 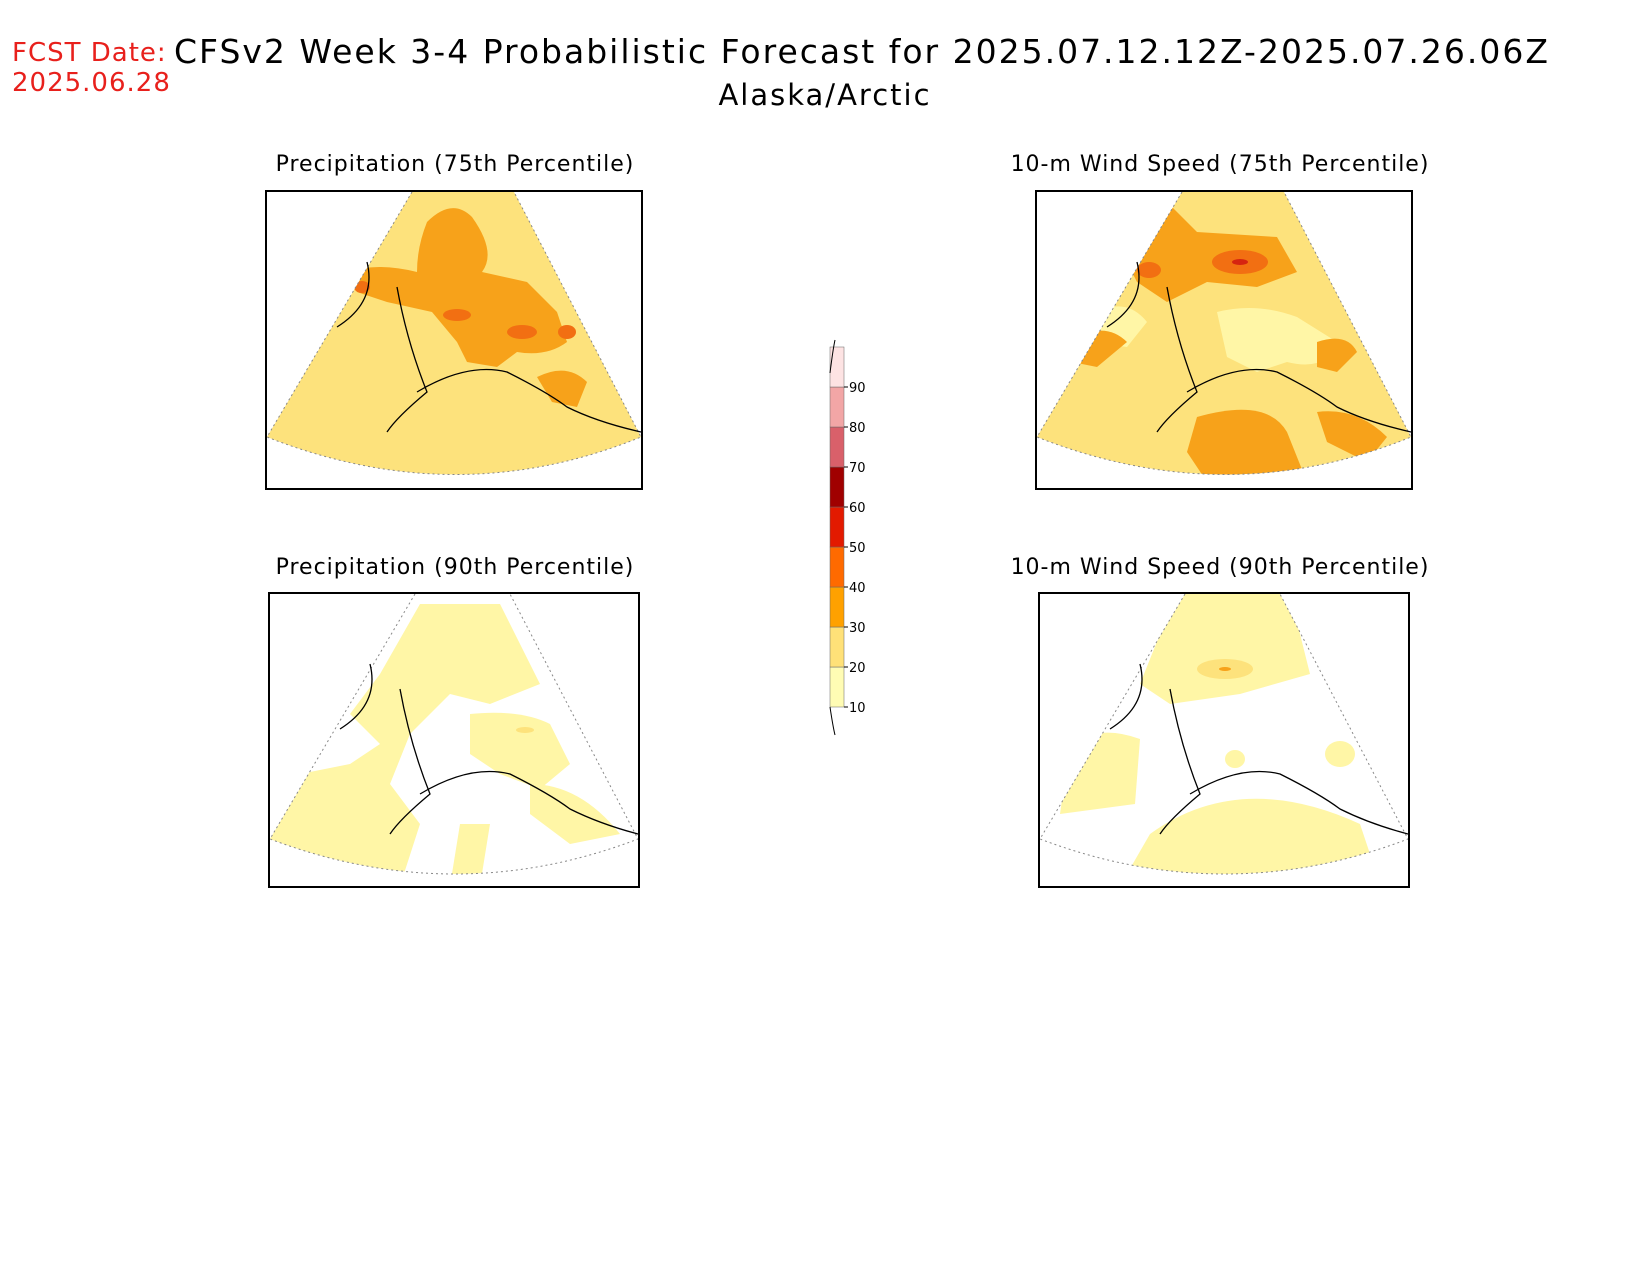 What do you see at coordinates (847, 537) in the screenshot?
I see `colorbar: 10 20 30 40 50 60 70 80 90` at bounding box center [847, 537].